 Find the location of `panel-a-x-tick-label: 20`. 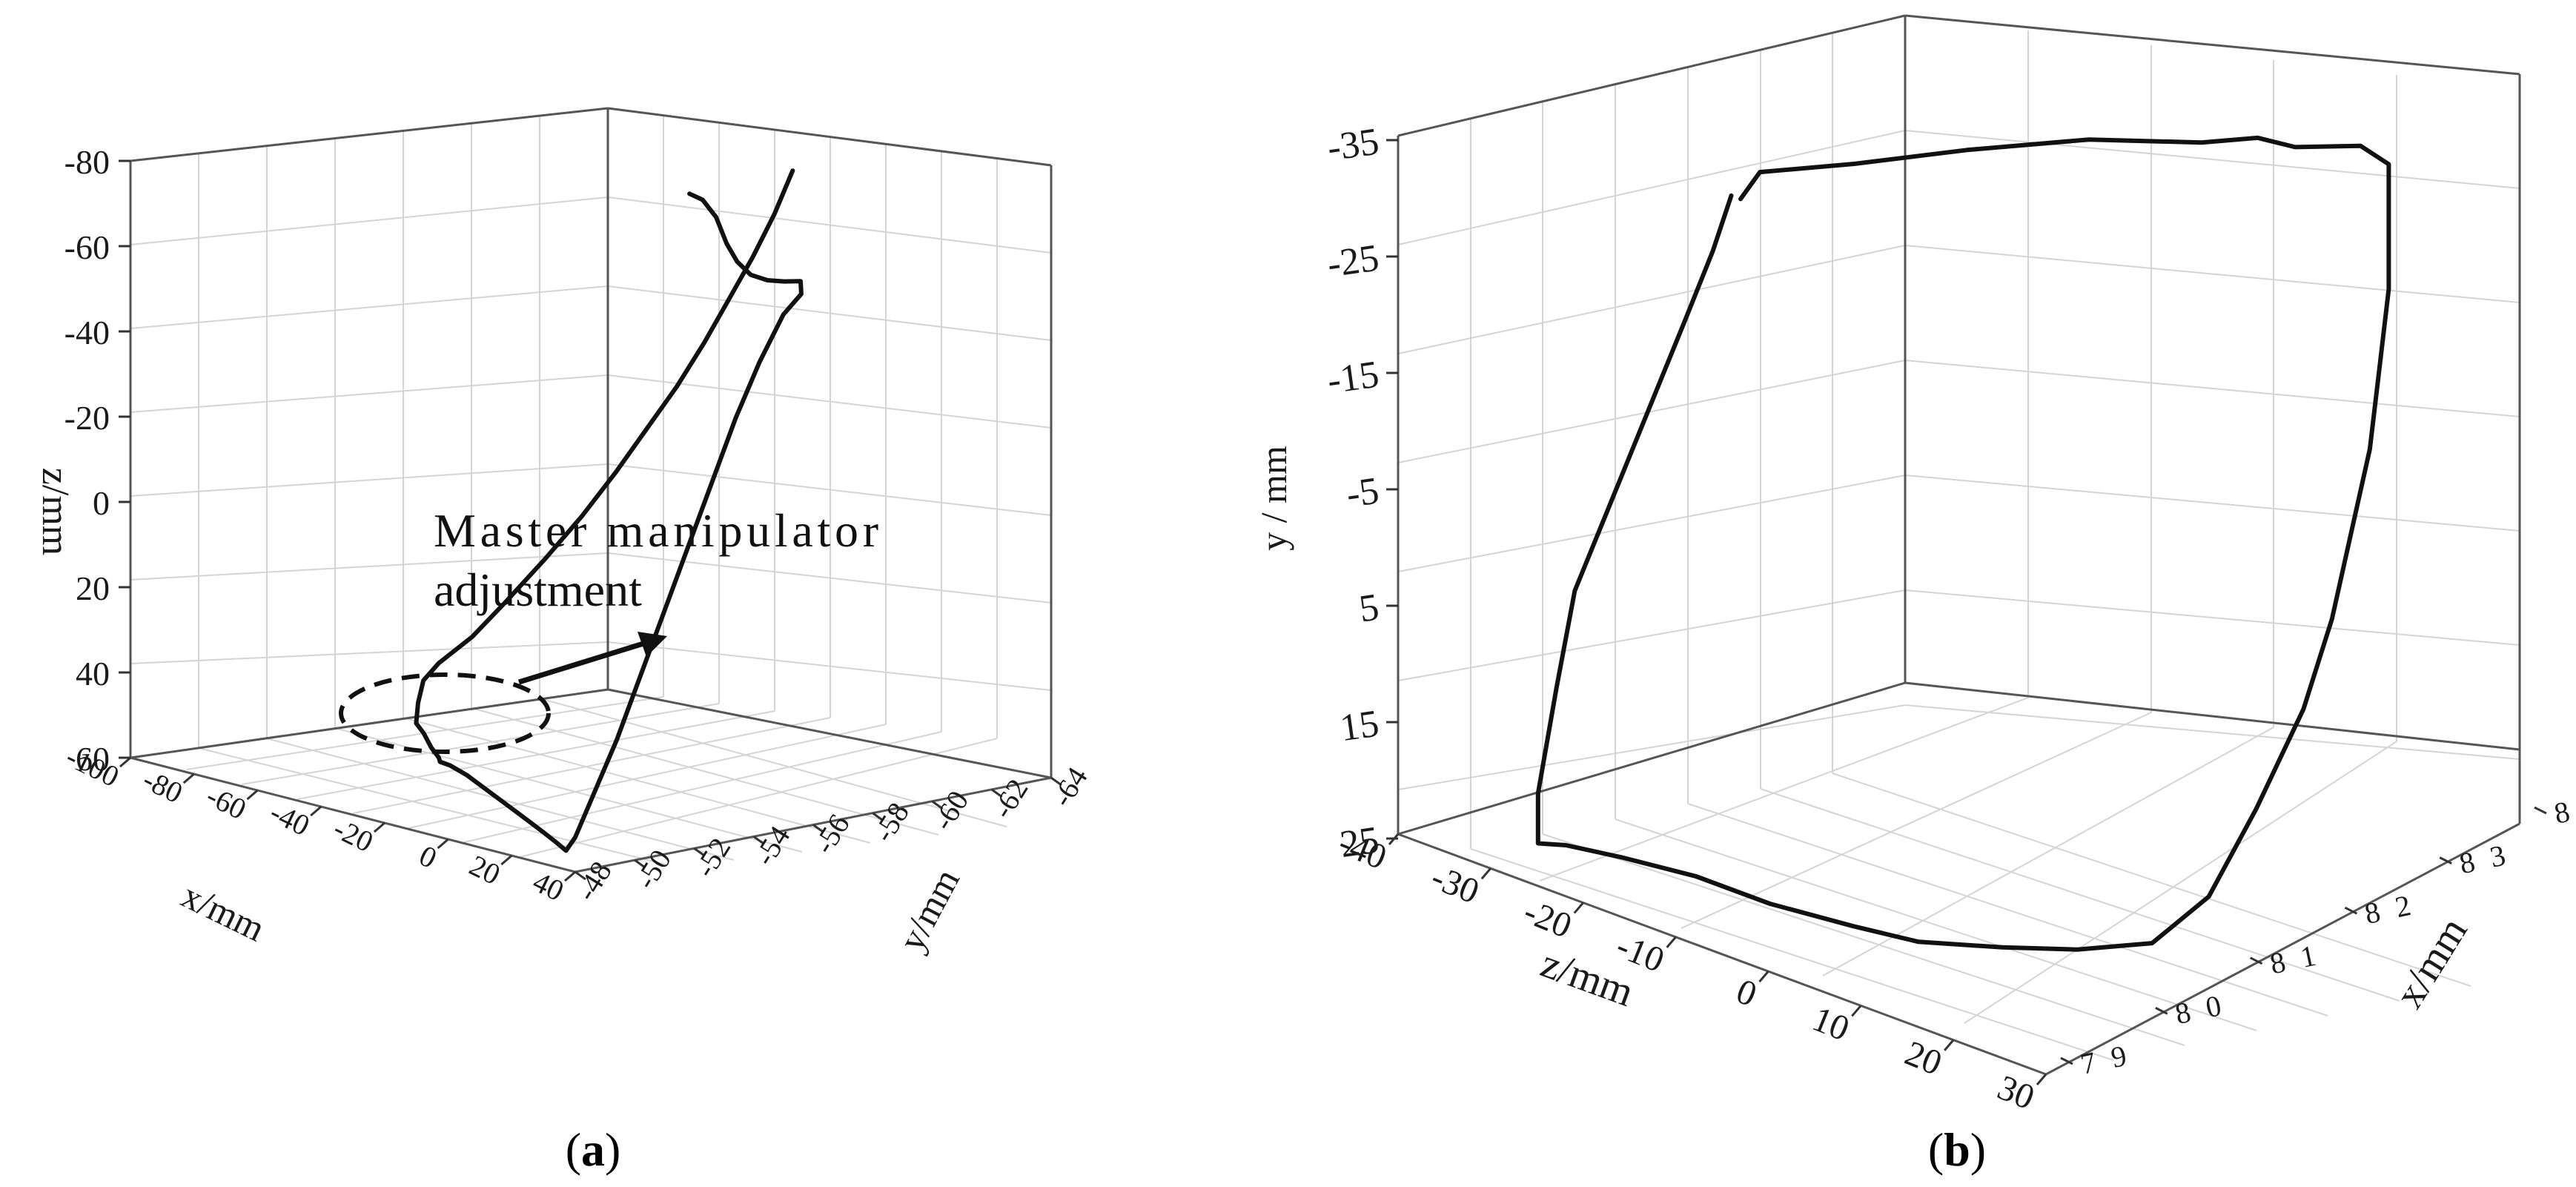

panel-a-x-tick-label: 20 is located at coordinates (485, 869).